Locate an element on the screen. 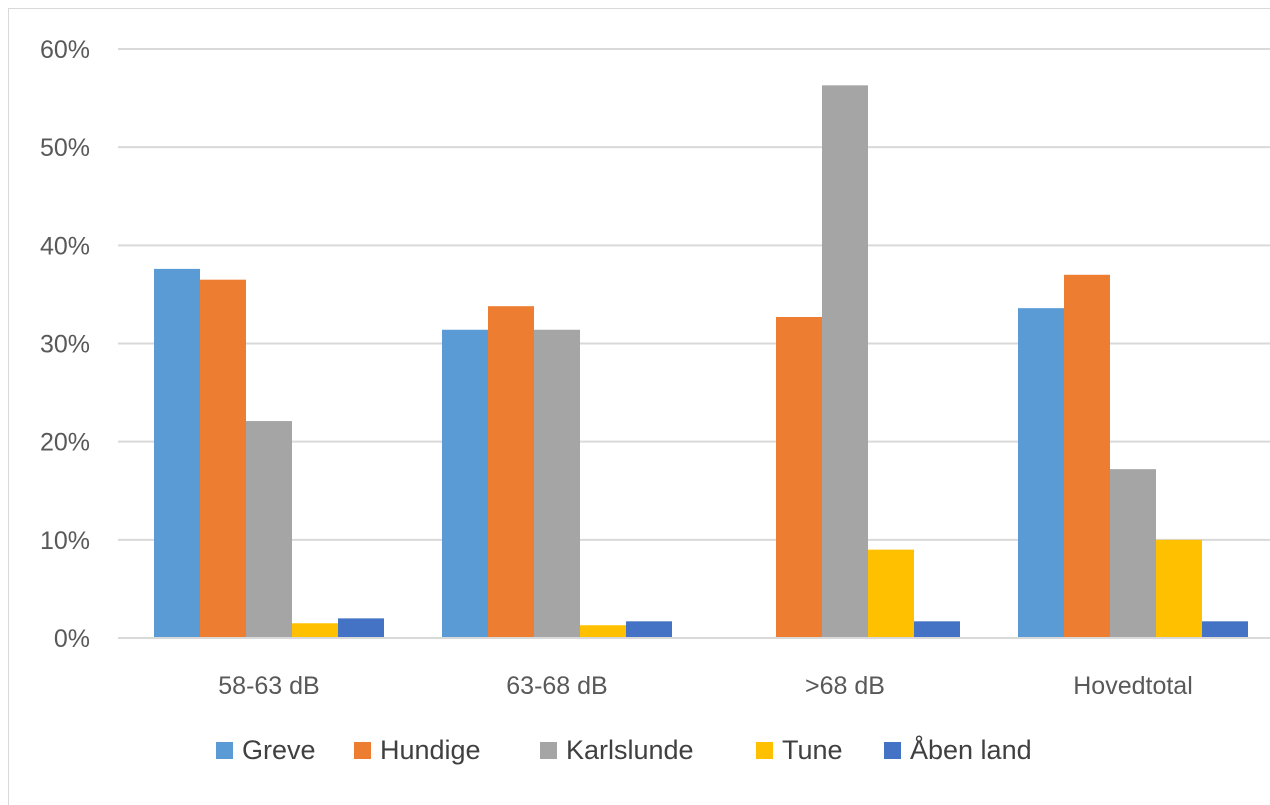 The height and width of the screenshot is (805, 1270). y-tick-label: 60% is located at coordinates (65, 50).